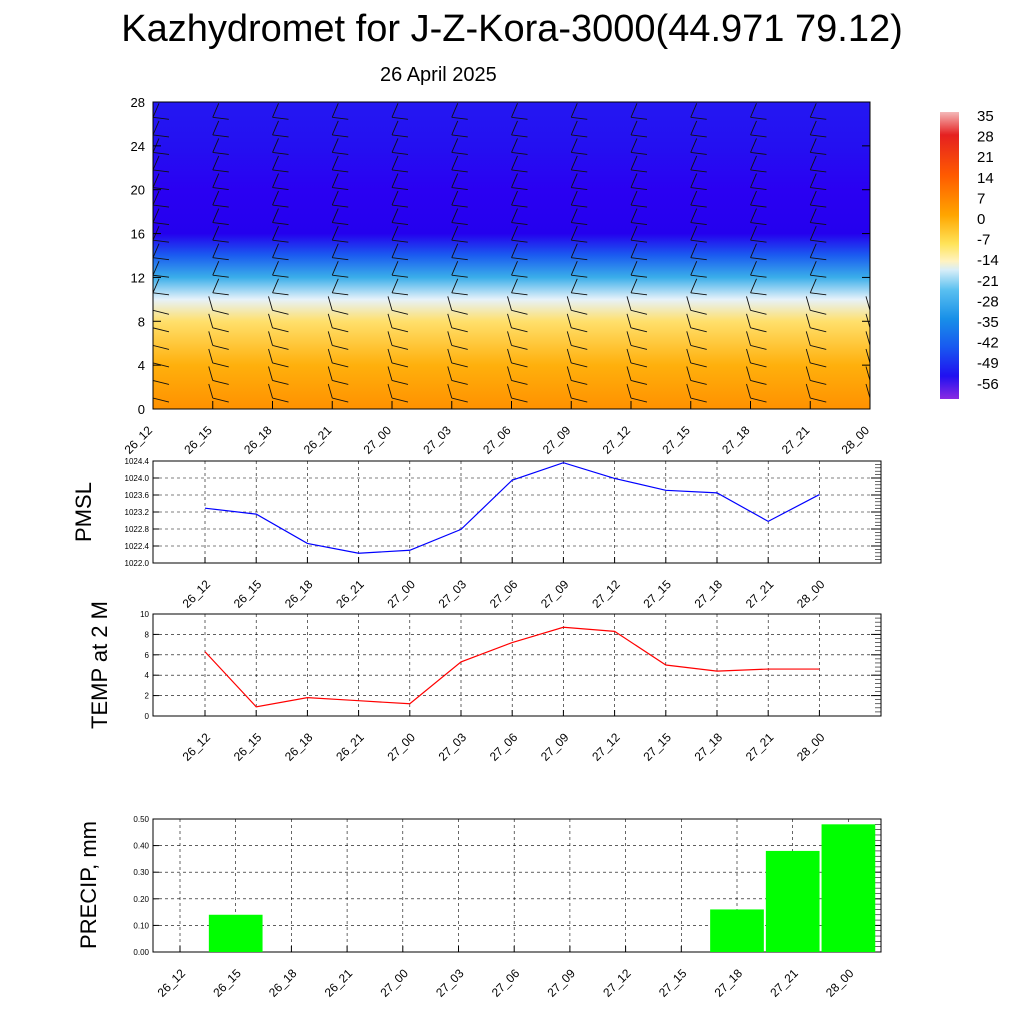  I want to click on colorbar-label: -28, so click(988, 301).